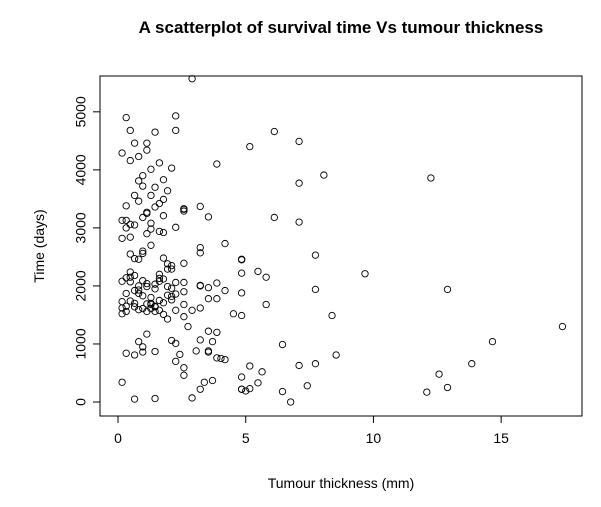 This screenshot has height=507, width=601. Describe the element at coordinates (81, 111) in the screenshot. I see `y-tick-label: 5000` at that location.